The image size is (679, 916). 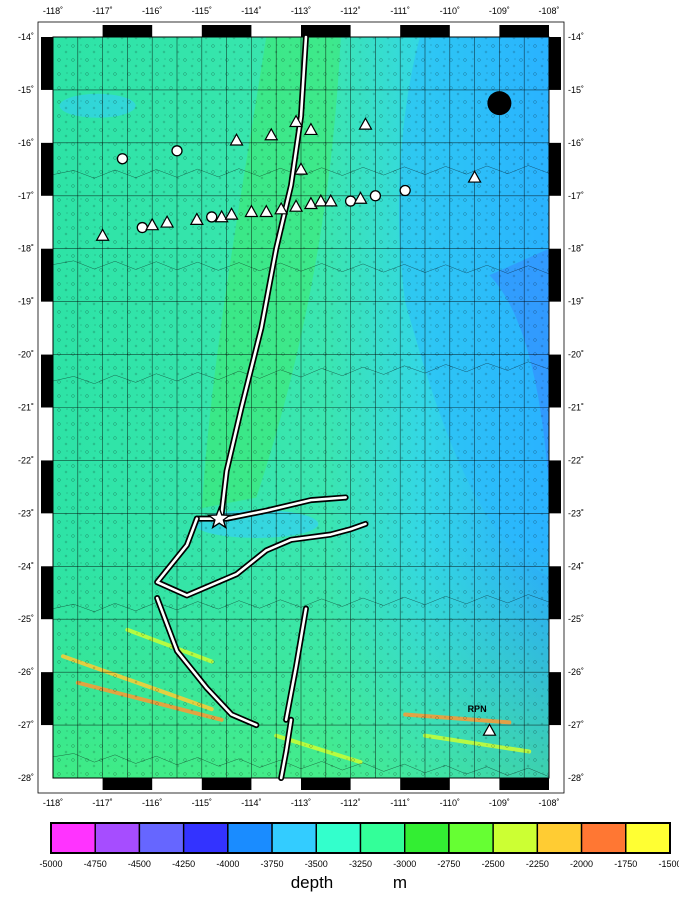 I want to click on lon-tick-label-bottom: -110˚, so click(x=450, y=803).